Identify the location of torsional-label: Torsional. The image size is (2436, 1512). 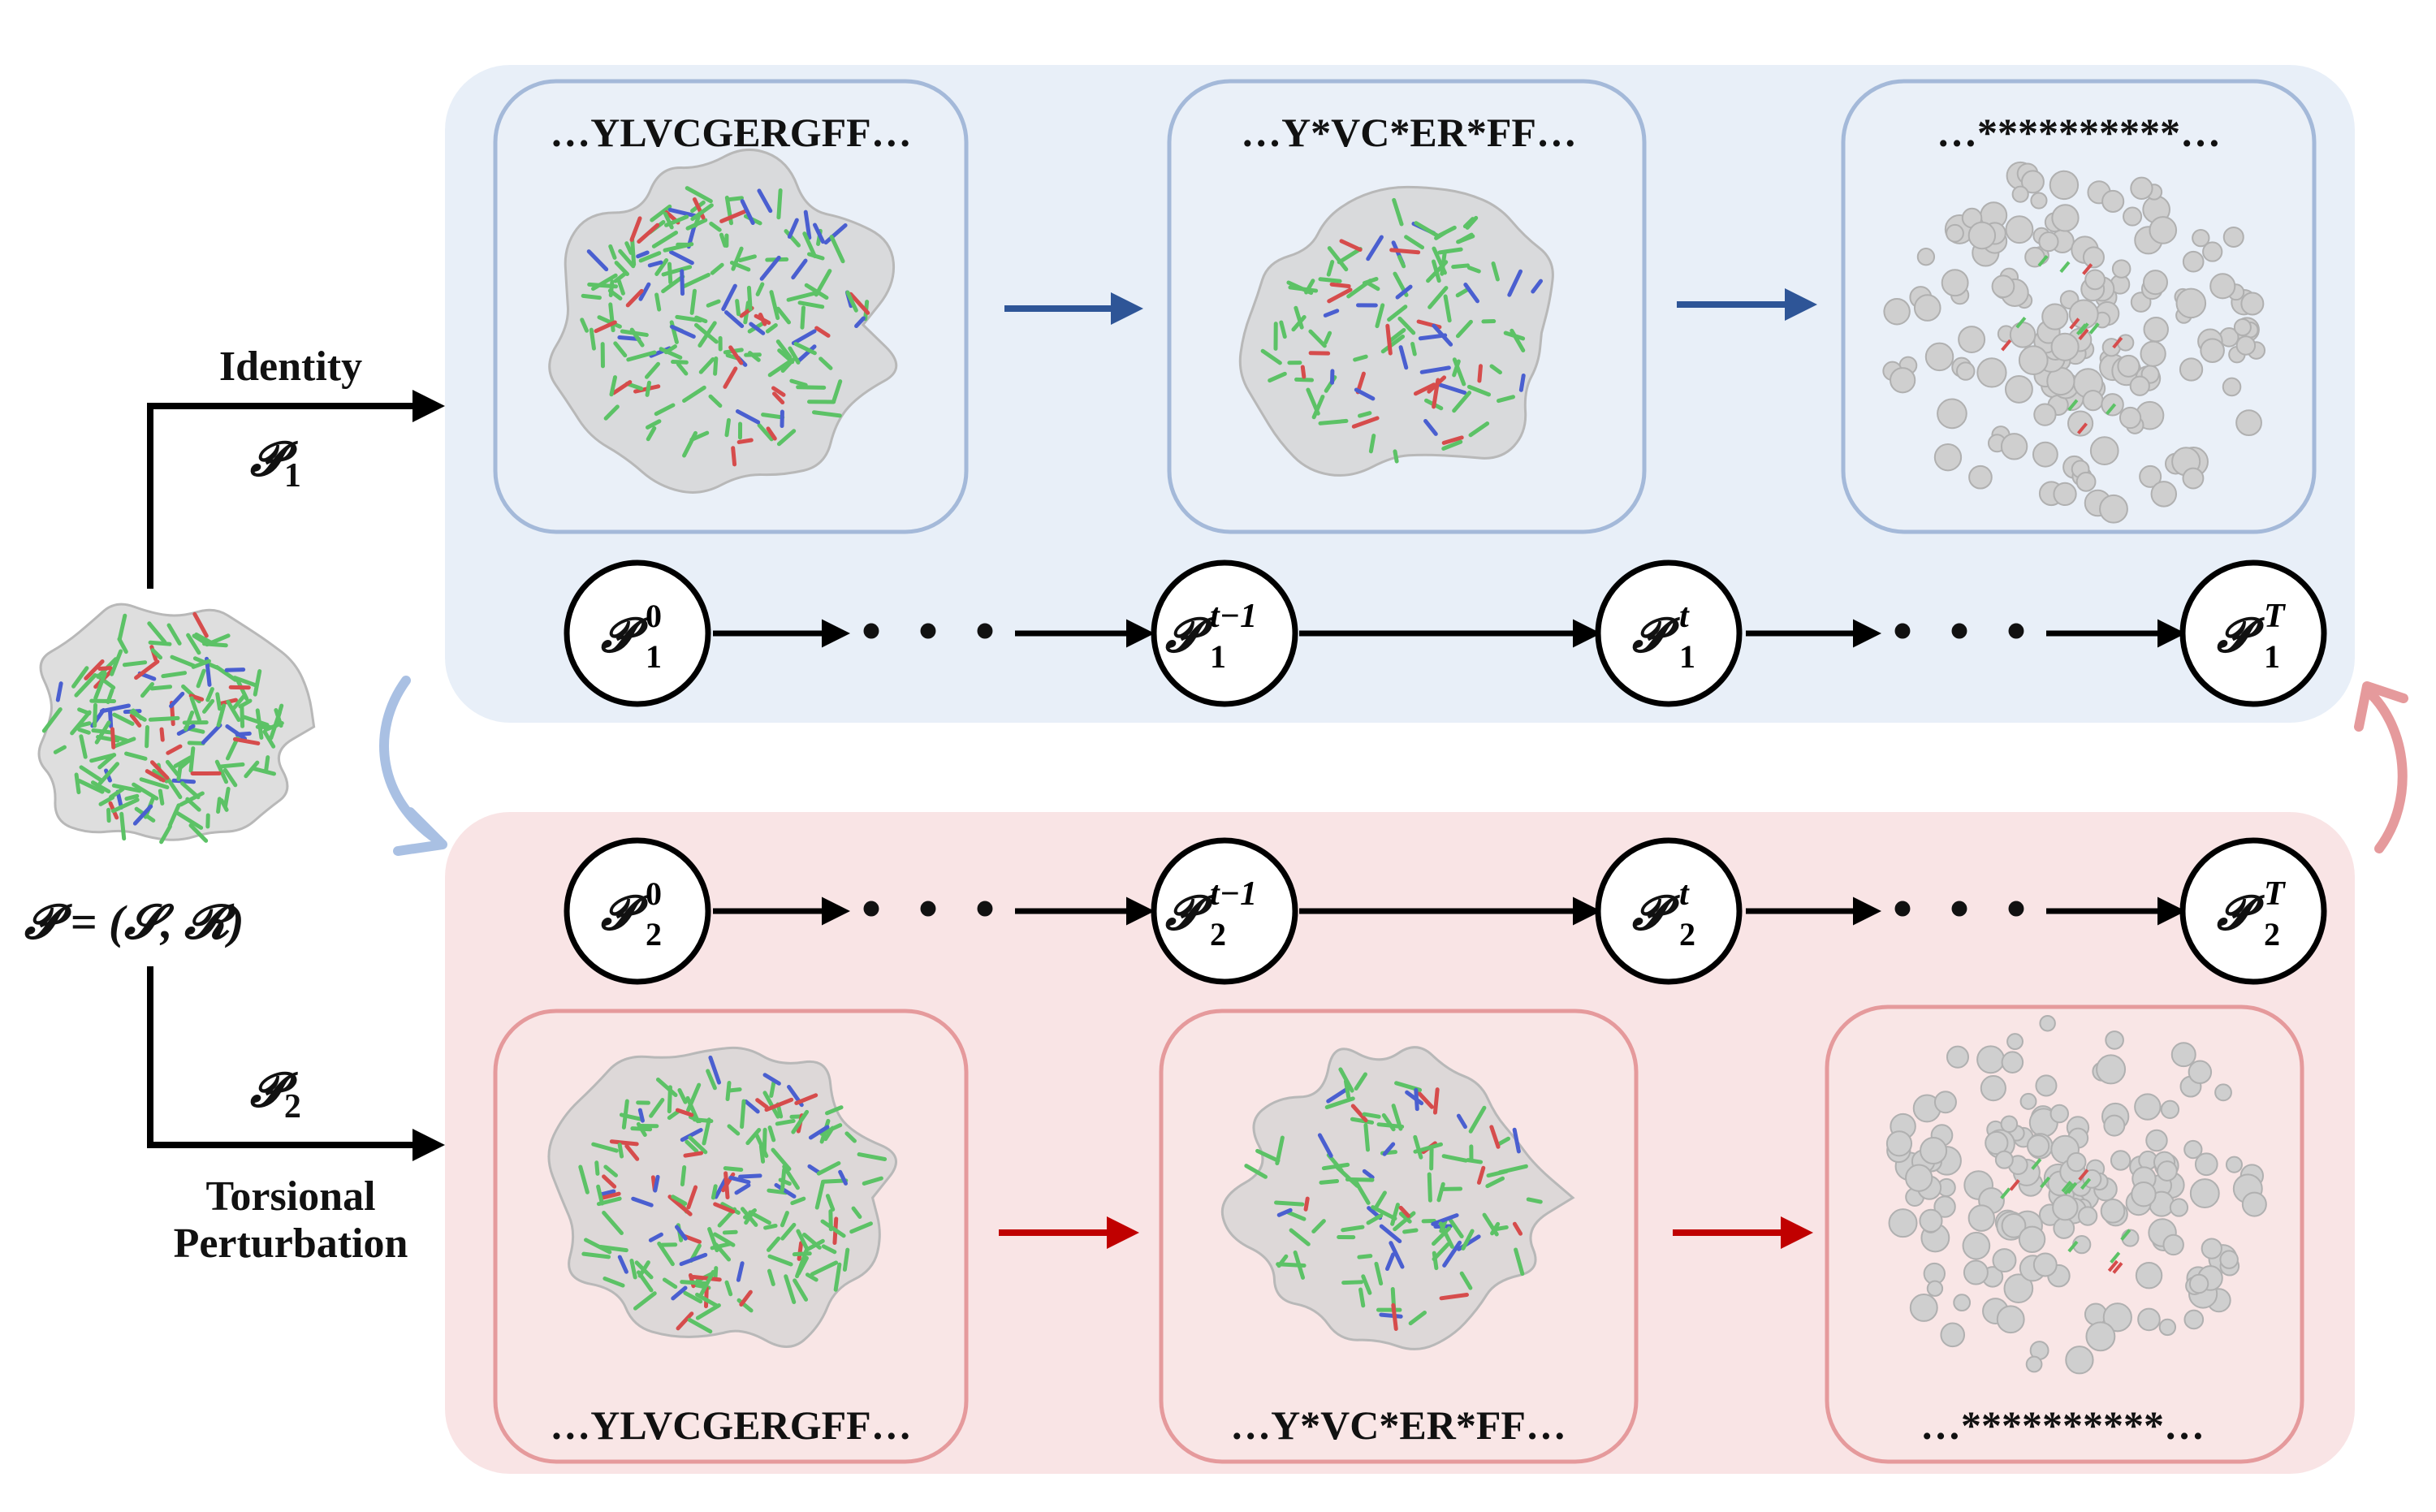
(290, 1196).